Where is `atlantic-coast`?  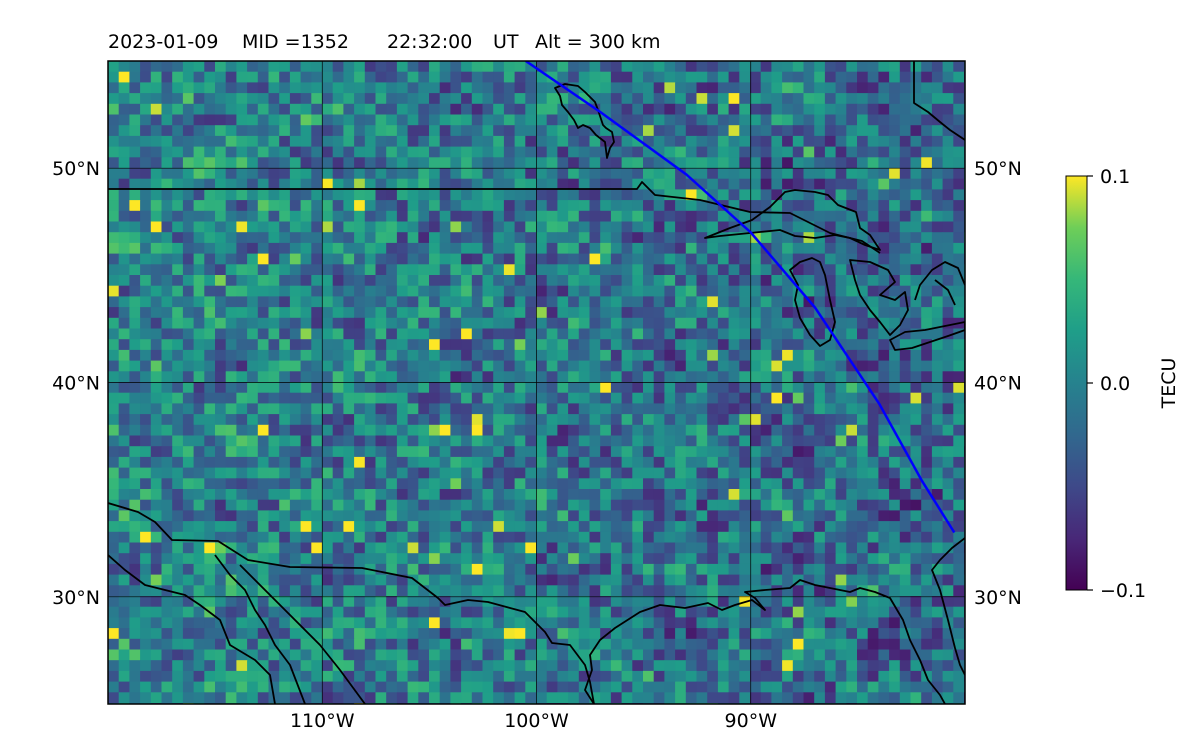 atlantic-coast is located at coordinates (948, 606).